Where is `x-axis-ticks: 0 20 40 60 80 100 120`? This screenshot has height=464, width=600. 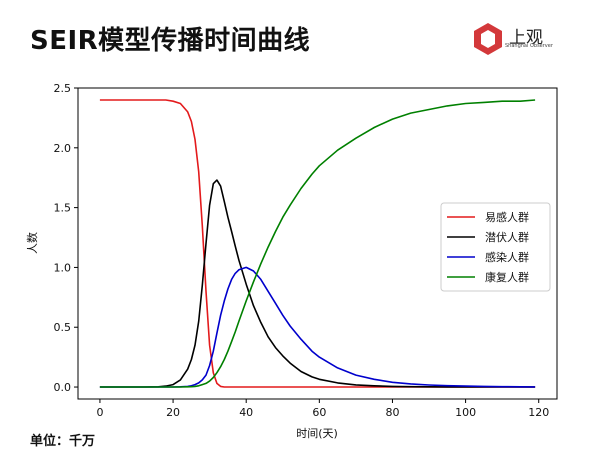
x-axis-ticks: 0 20 40 60 80 100 120 is located at coordinates (322, 409).